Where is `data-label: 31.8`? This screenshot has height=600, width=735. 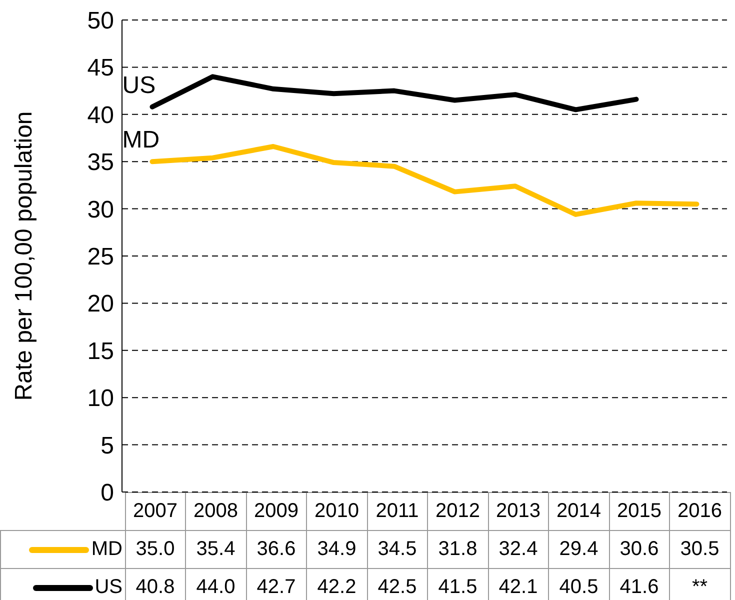
data-label: 31.8 is located at coordinates (458, 549).